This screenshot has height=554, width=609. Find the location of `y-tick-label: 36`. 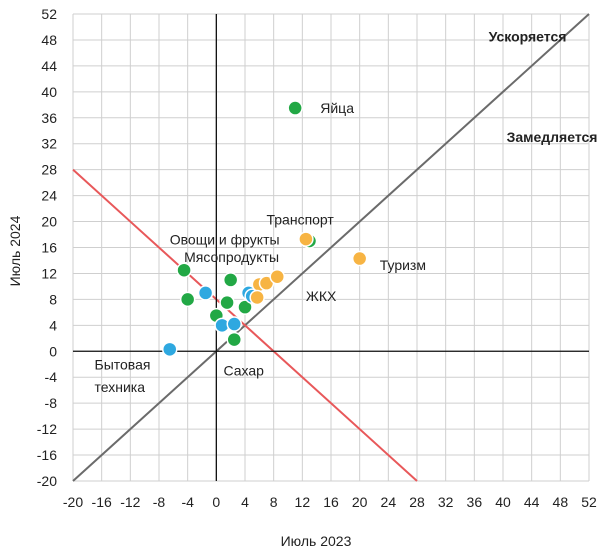

y-tick-label: 36 is located at coordinates (49, 118).